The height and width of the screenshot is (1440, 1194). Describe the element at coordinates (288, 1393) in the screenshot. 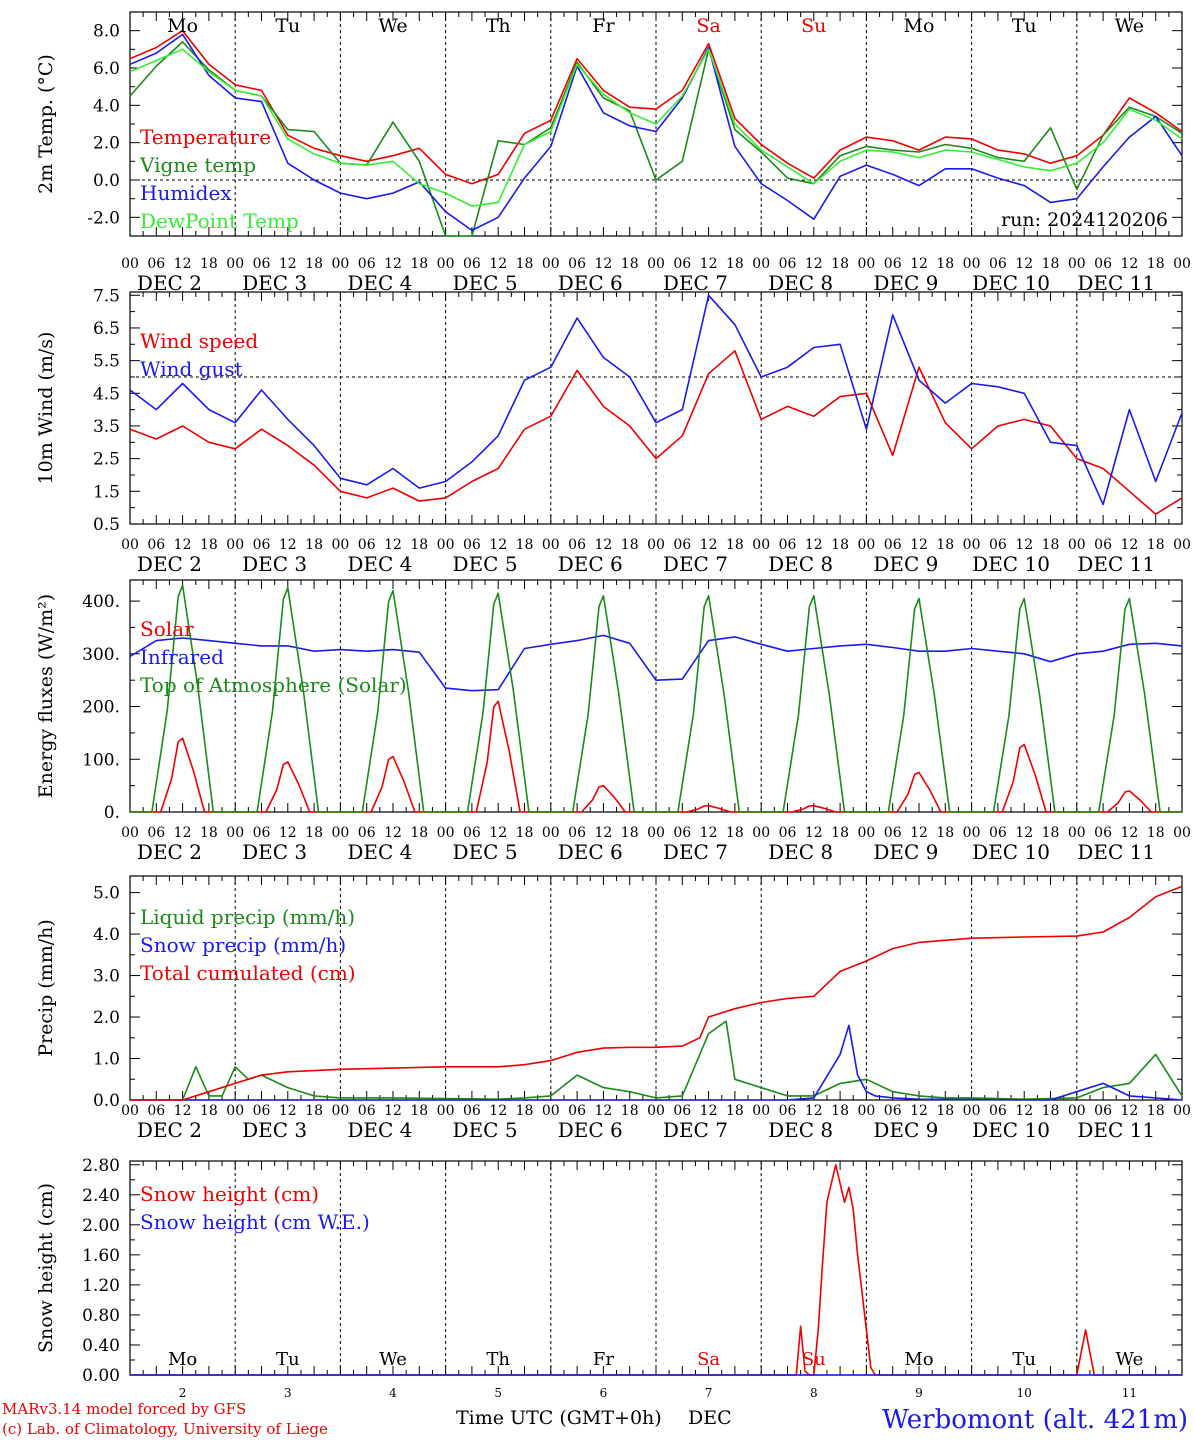

I see `x-day-number: 3` at that location.